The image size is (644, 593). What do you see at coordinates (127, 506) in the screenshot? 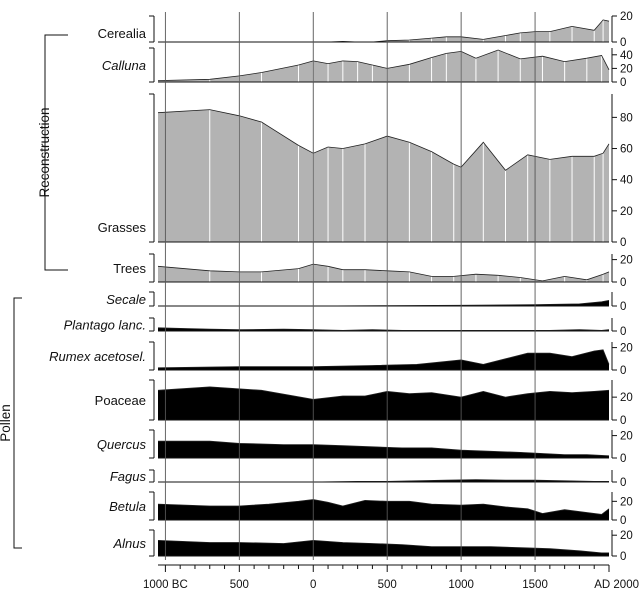
I see `series-label-betula: Betula` at bounding box center [127, 506].